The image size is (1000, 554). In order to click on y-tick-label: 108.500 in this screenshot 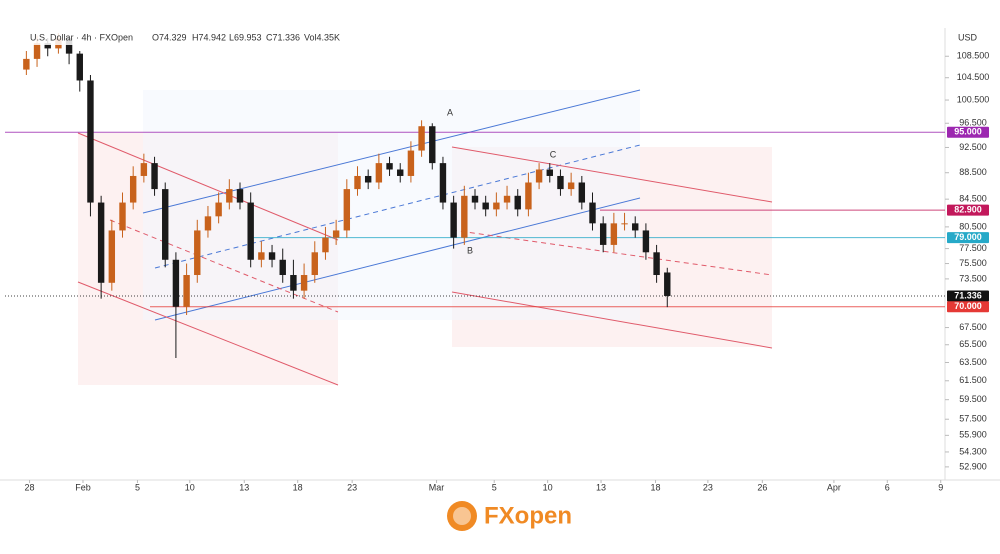, I will do `click(973, 56)`.